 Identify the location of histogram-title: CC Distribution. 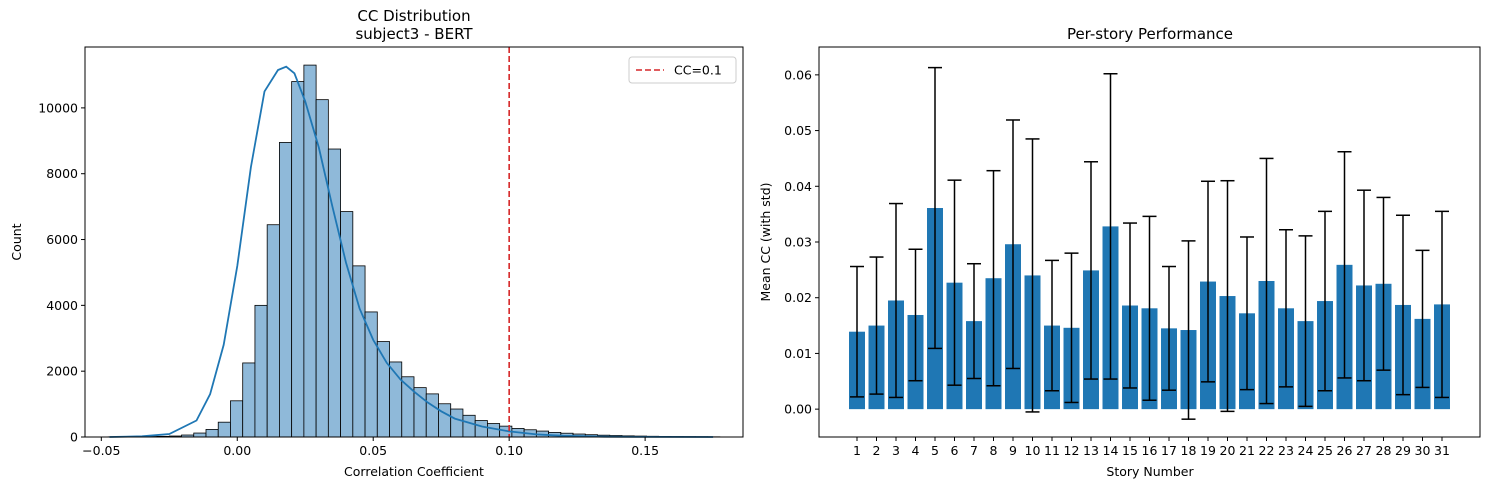
(413, 16).